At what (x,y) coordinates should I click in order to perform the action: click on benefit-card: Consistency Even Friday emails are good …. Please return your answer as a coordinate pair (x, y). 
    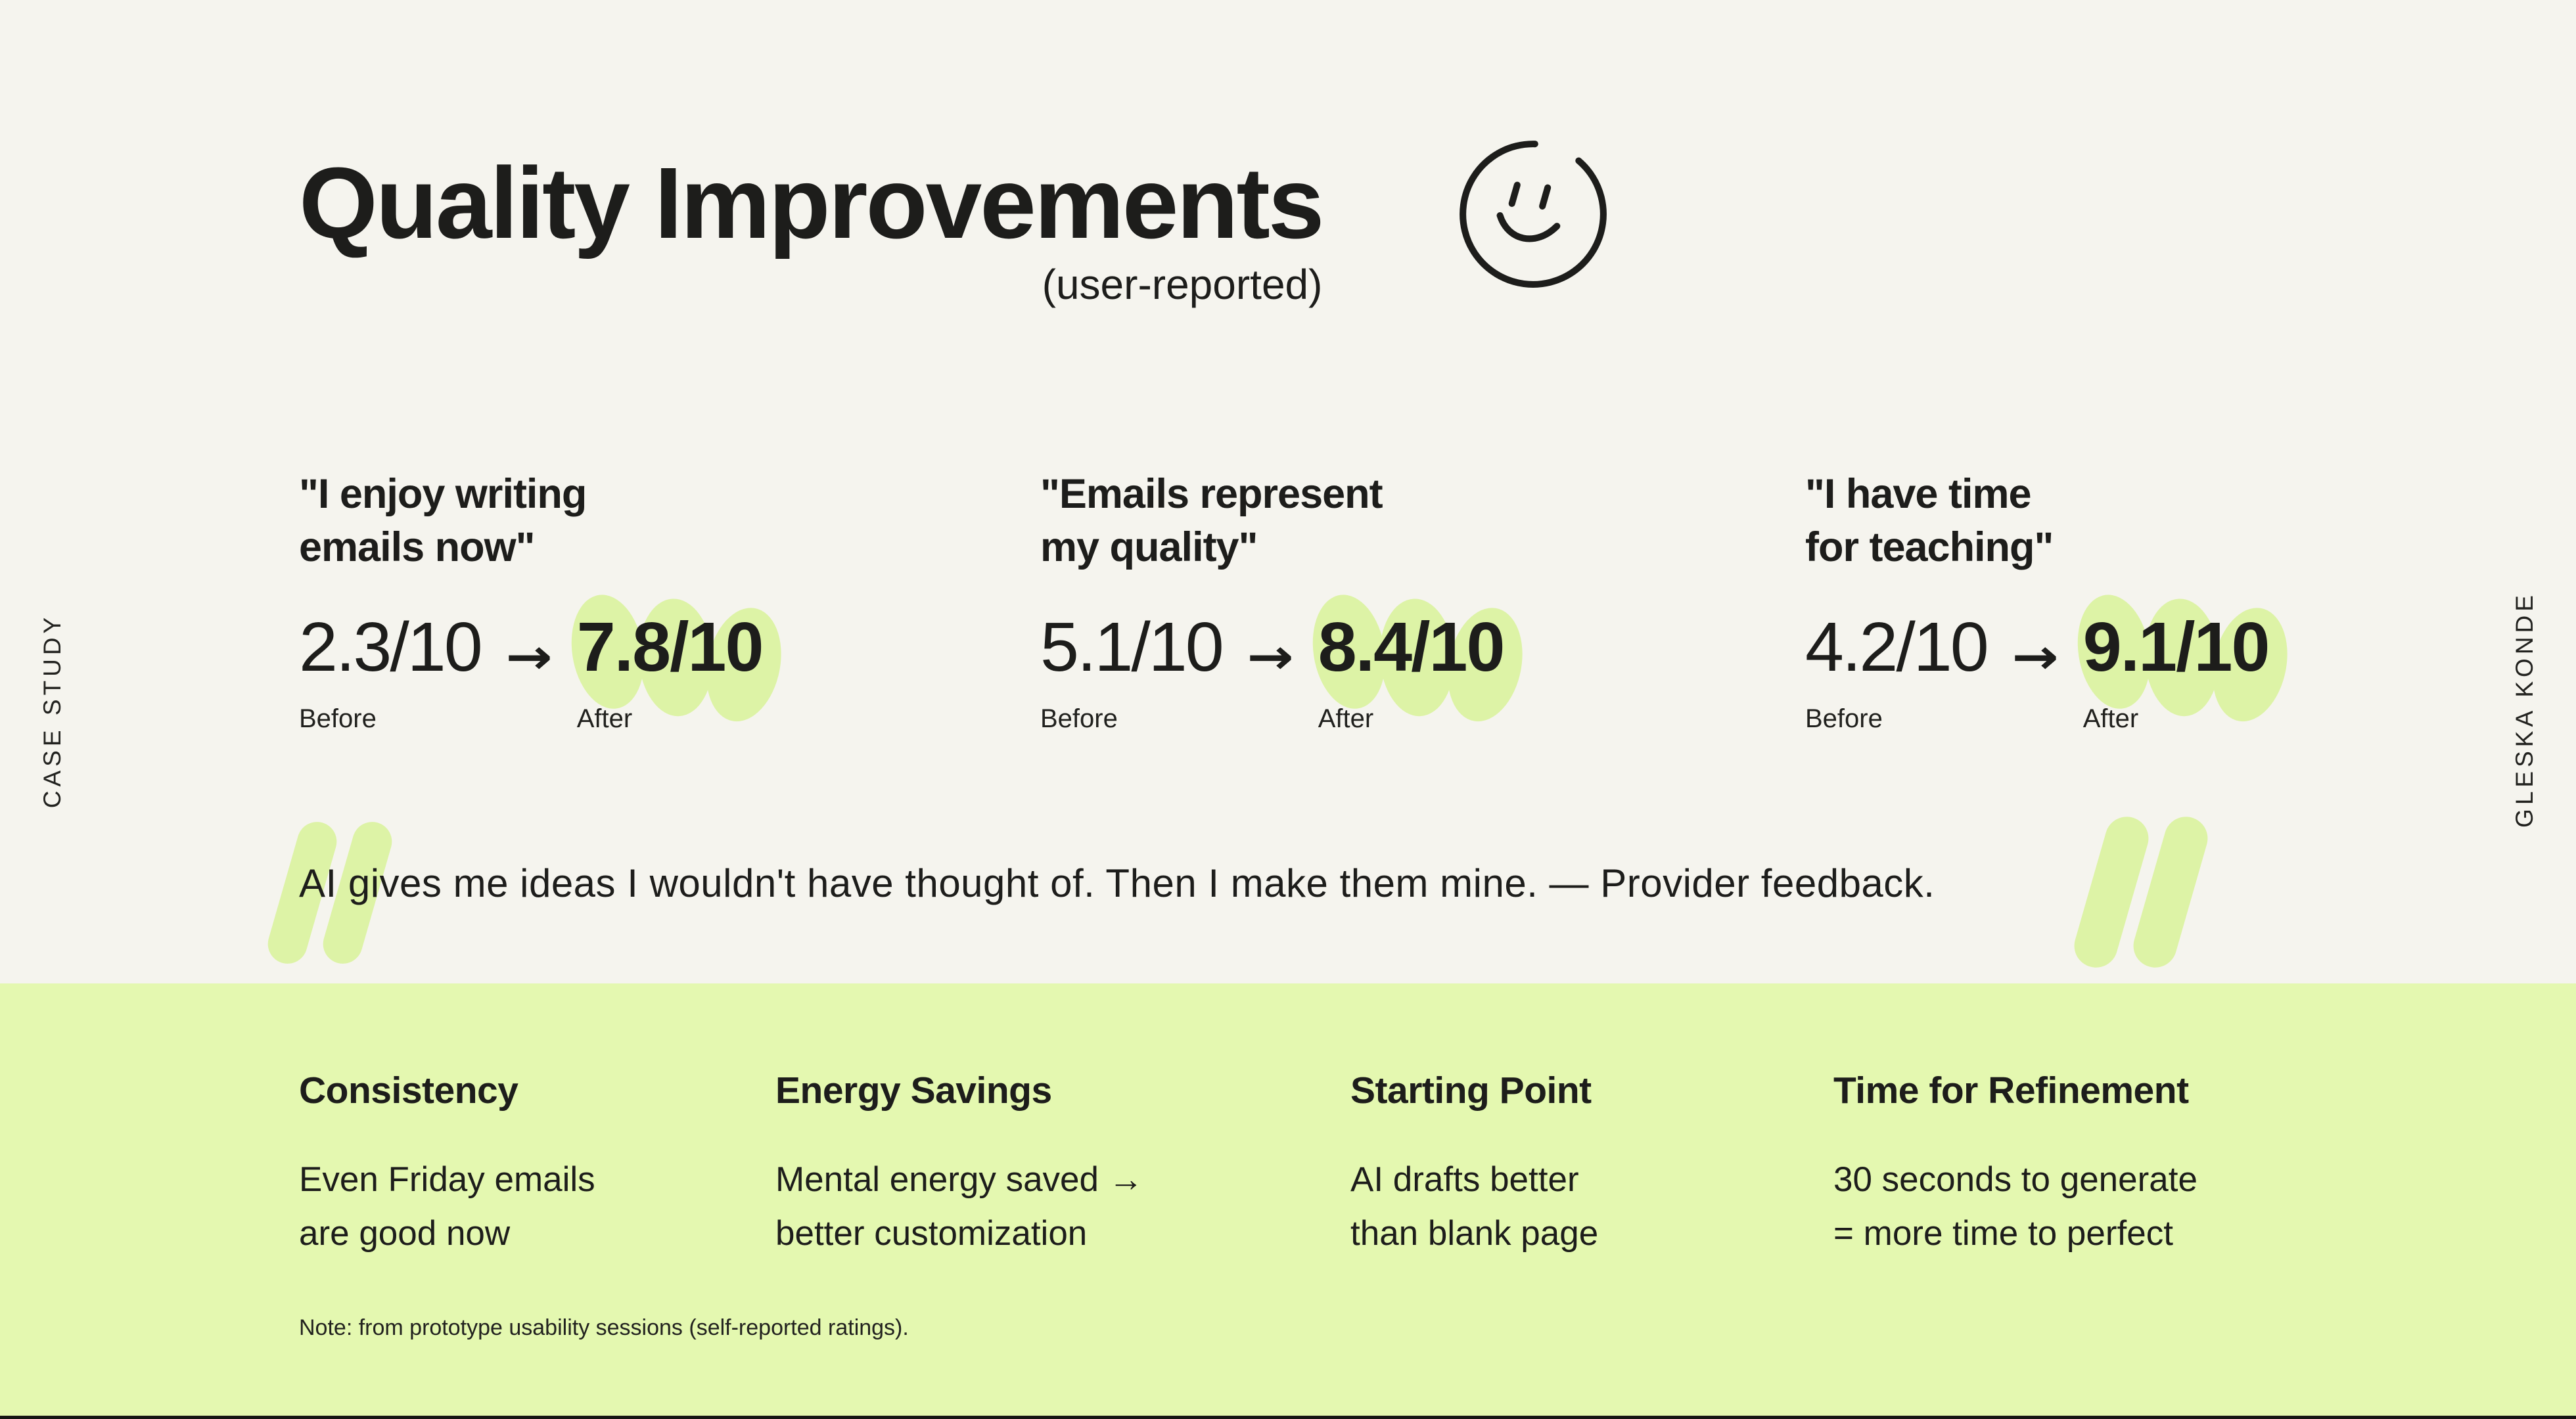
    Looking at the image, I should click on (447, 1165).